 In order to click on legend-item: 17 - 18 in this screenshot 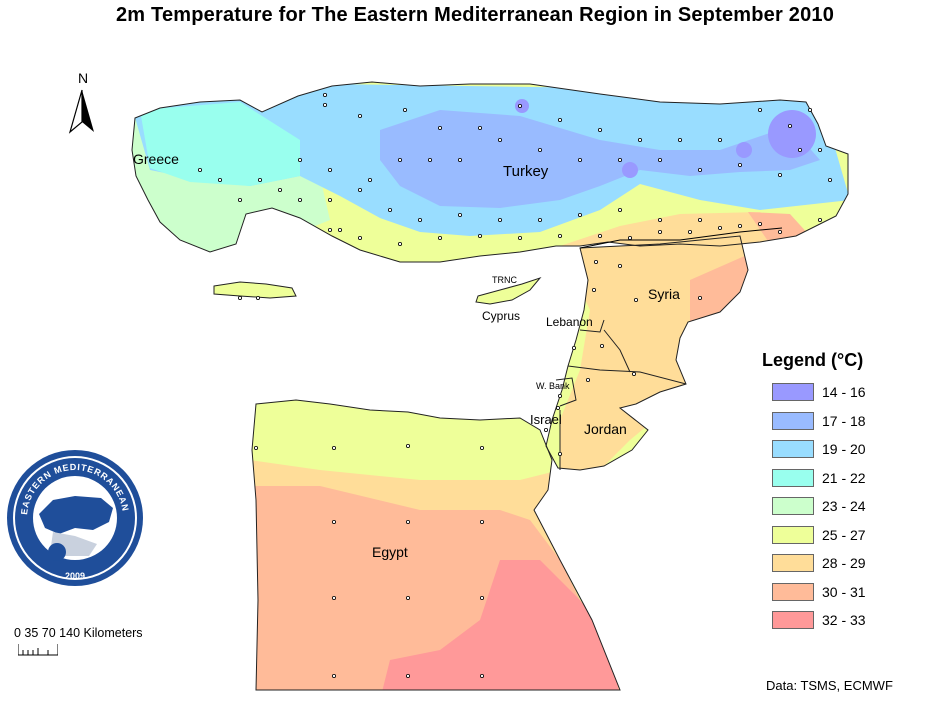, I will do `click(852, 426)`.